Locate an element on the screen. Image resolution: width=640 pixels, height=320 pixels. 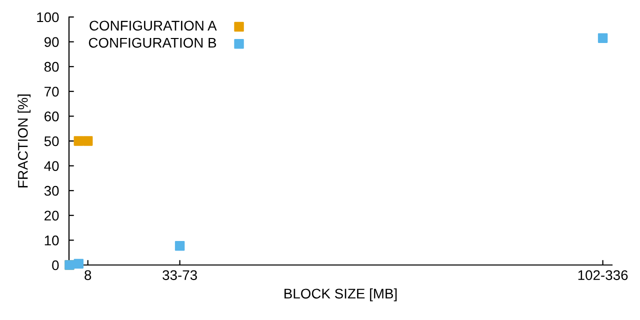
x-tick-label: 8 is located at coordinates (88, 275).